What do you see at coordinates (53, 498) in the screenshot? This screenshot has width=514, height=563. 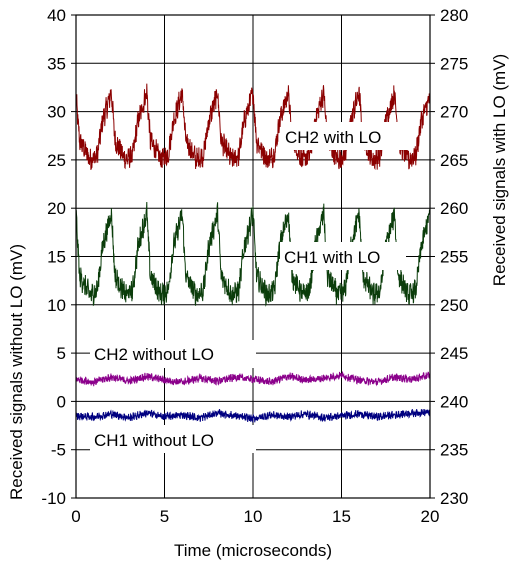 I see `y-tick-label-left: -10` at bounding box center [53, 498].